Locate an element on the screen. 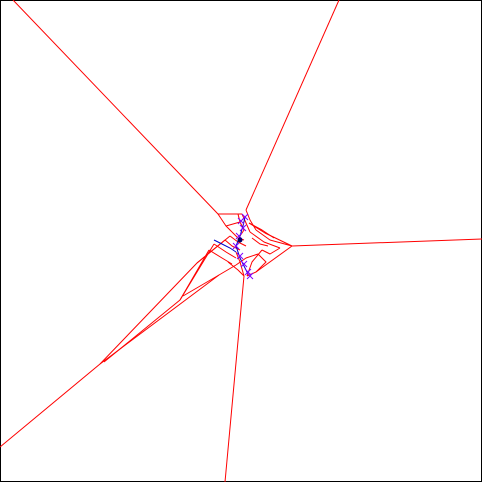  path-node is located at coordinates (240, 240).